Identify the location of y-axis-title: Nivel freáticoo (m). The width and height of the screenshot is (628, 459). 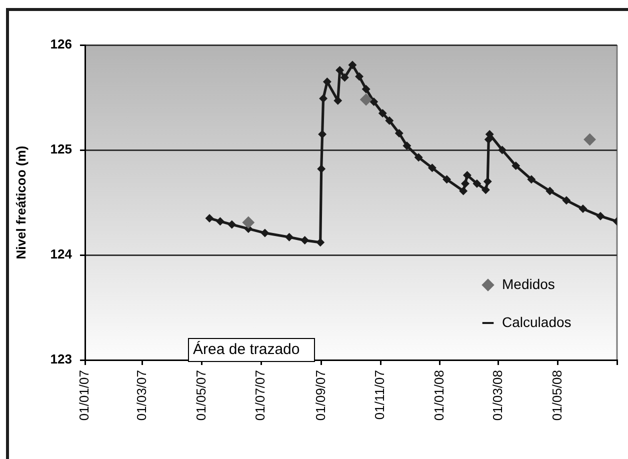
(20, 203).